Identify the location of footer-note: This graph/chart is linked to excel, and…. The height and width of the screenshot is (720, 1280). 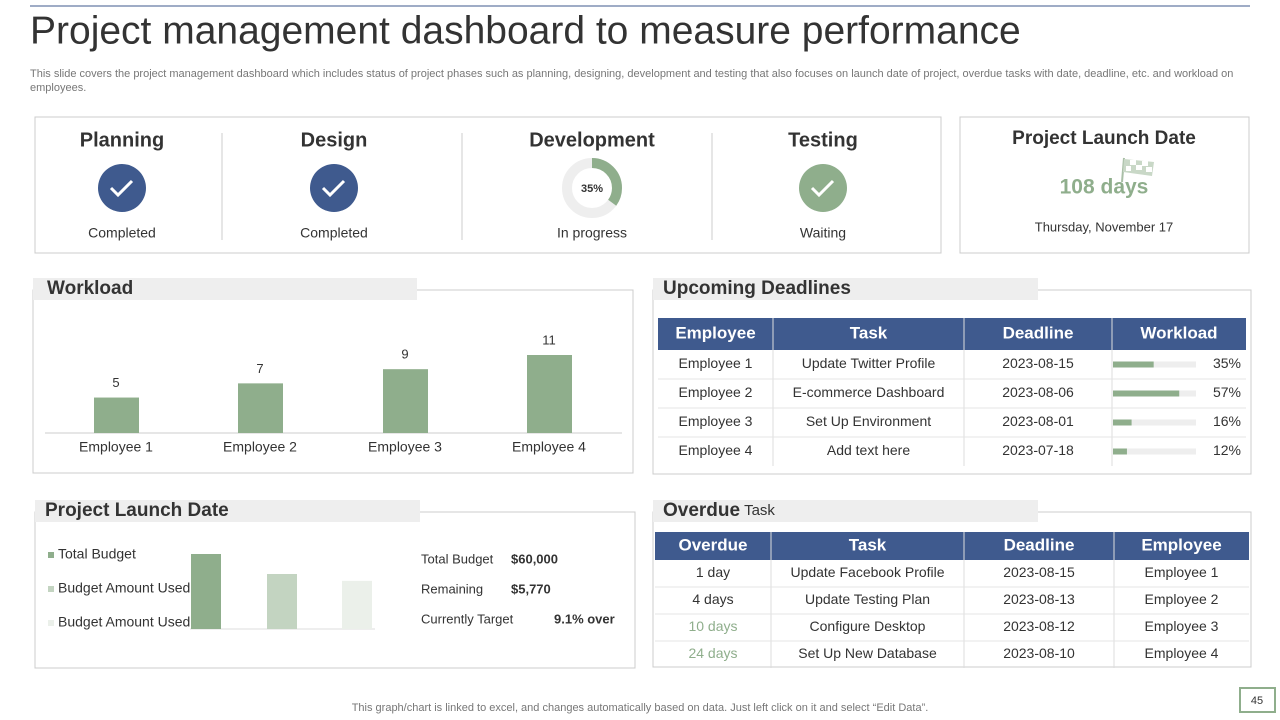
(640, 708).